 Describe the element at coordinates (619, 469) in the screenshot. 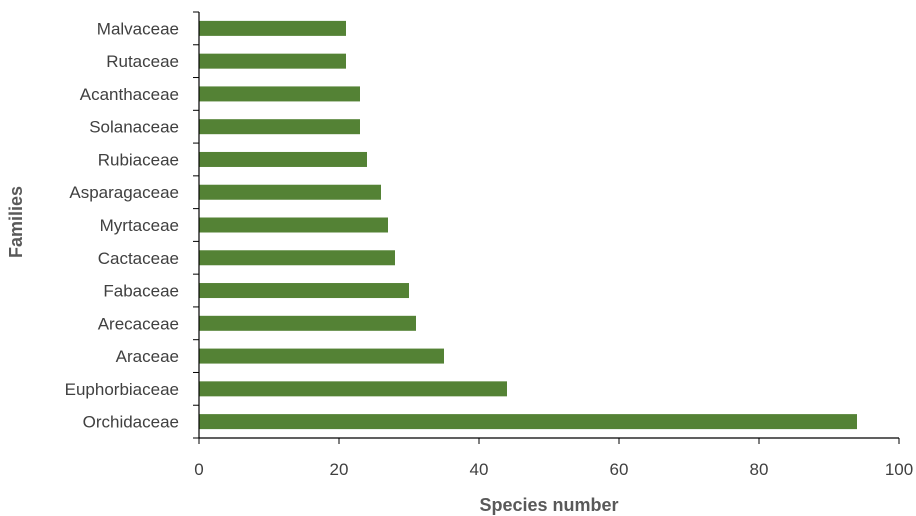

I see `x-tick-label-60: 60` at that location.